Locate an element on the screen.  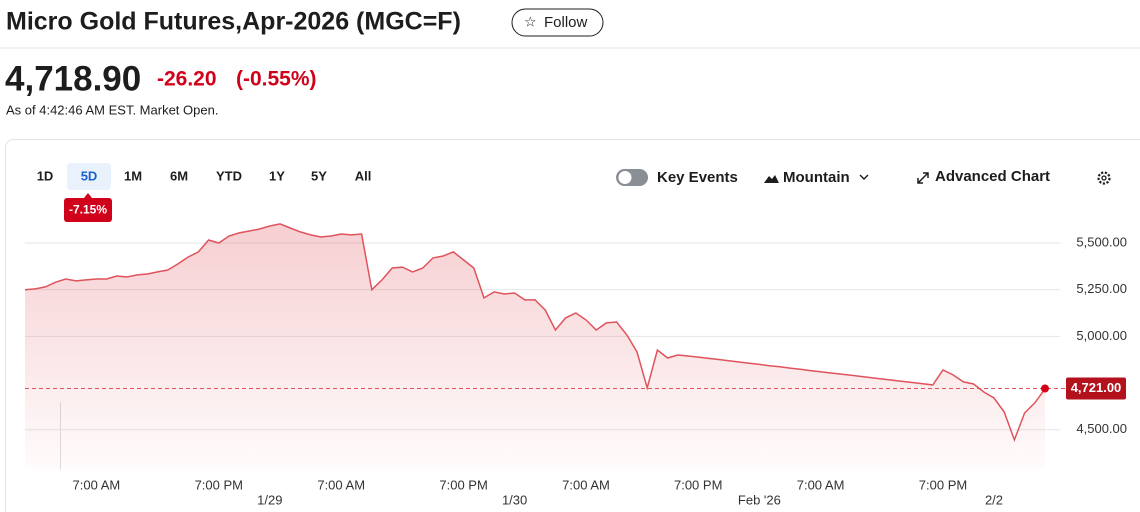
chevron is located at coordinates (864, 177).